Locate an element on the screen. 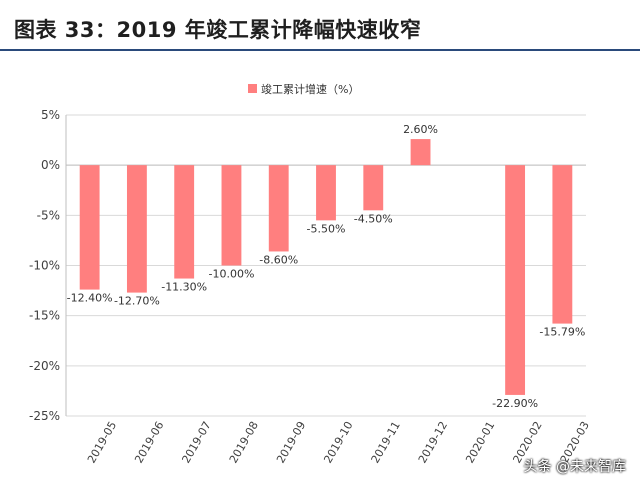 Image resolution: width=640 pixels, height=488 pixels. x-tick-label: 2020-01 is located at coordinates (480, 442).